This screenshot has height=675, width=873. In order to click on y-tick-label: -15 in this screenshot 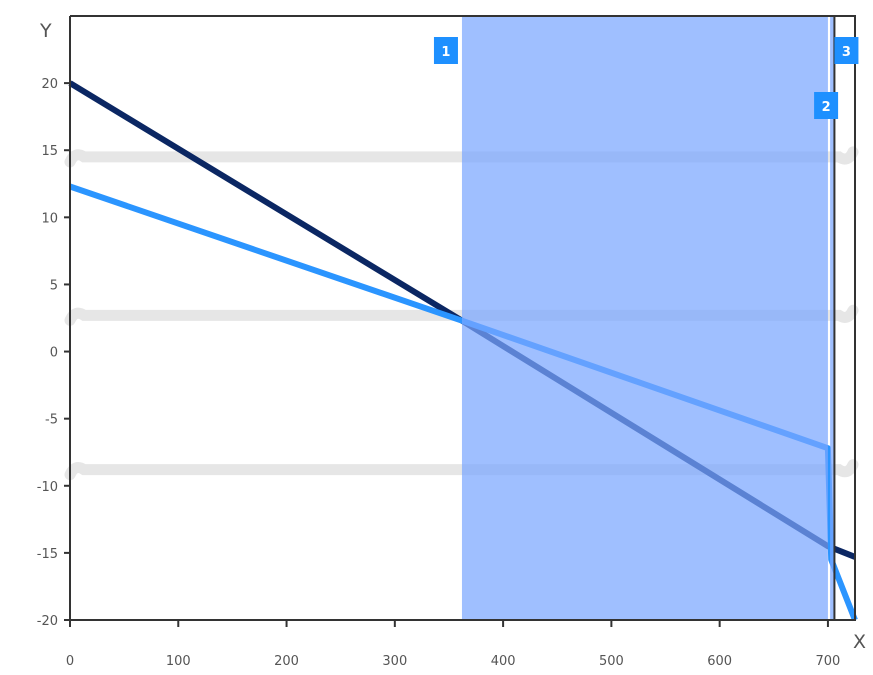, I will do `click(47, 554)`.